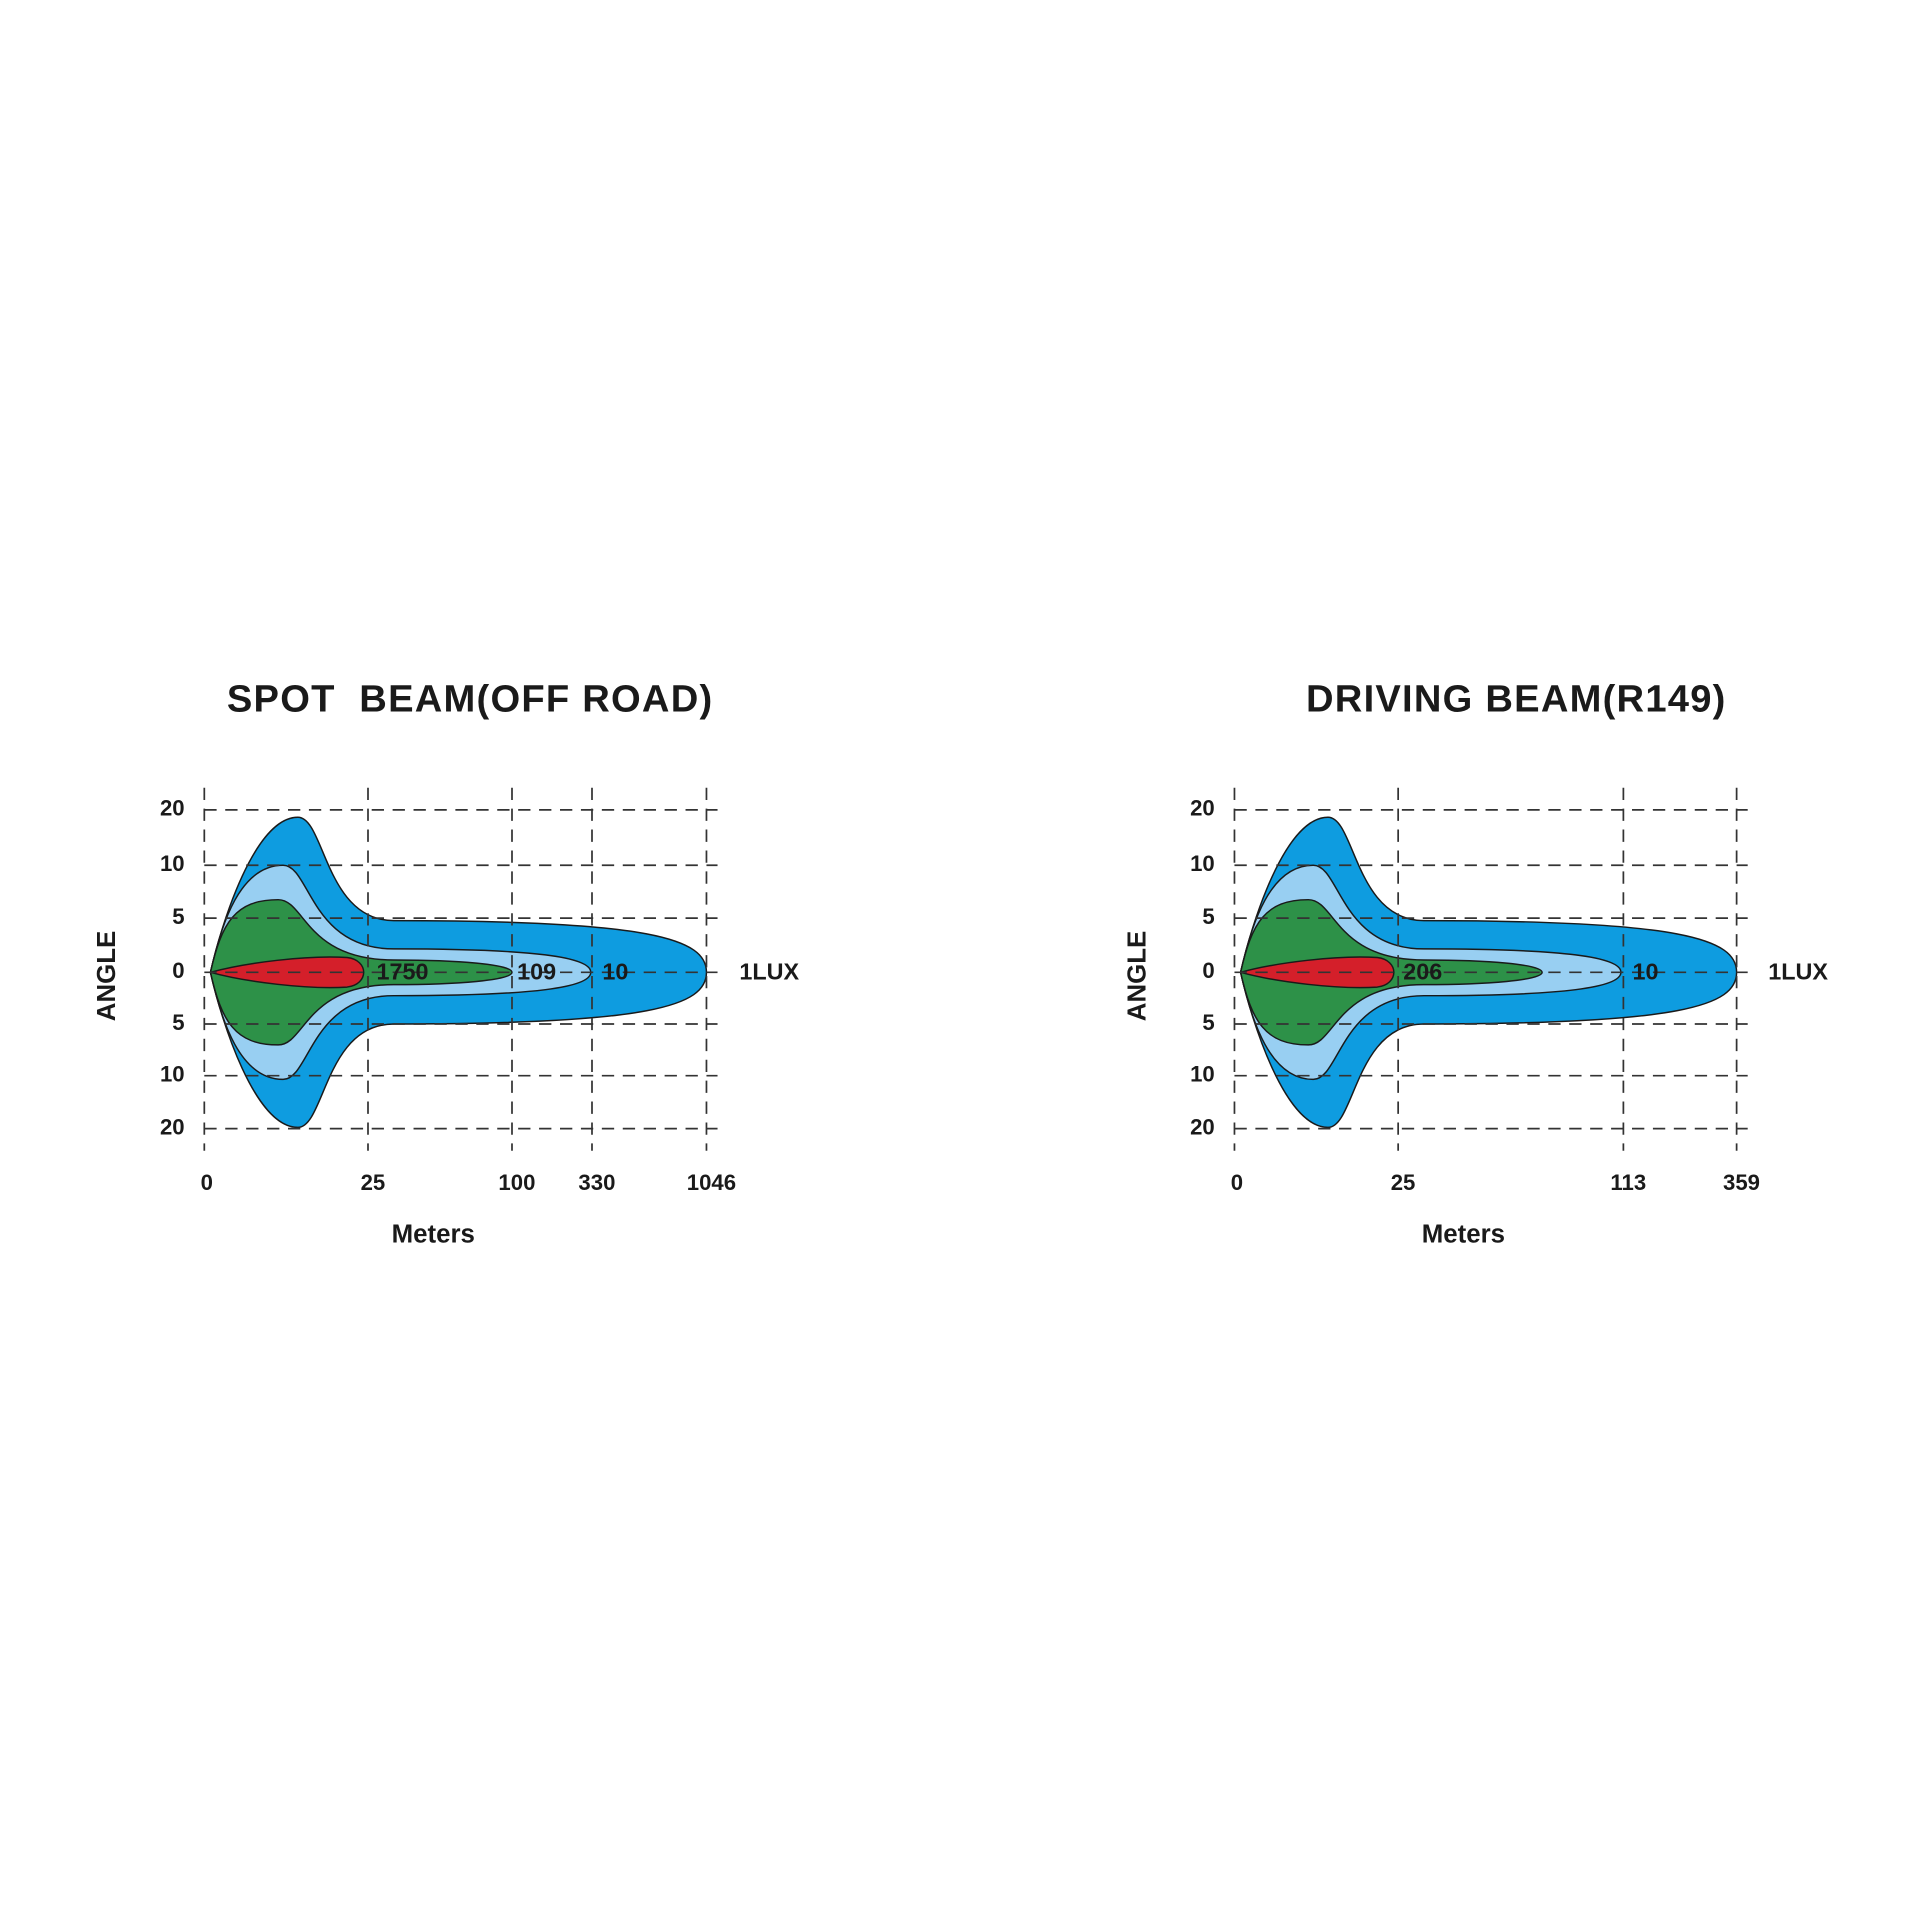  I want to click on panel-title: SPOT BEAM(OFF ROAD), so click(470, 699).